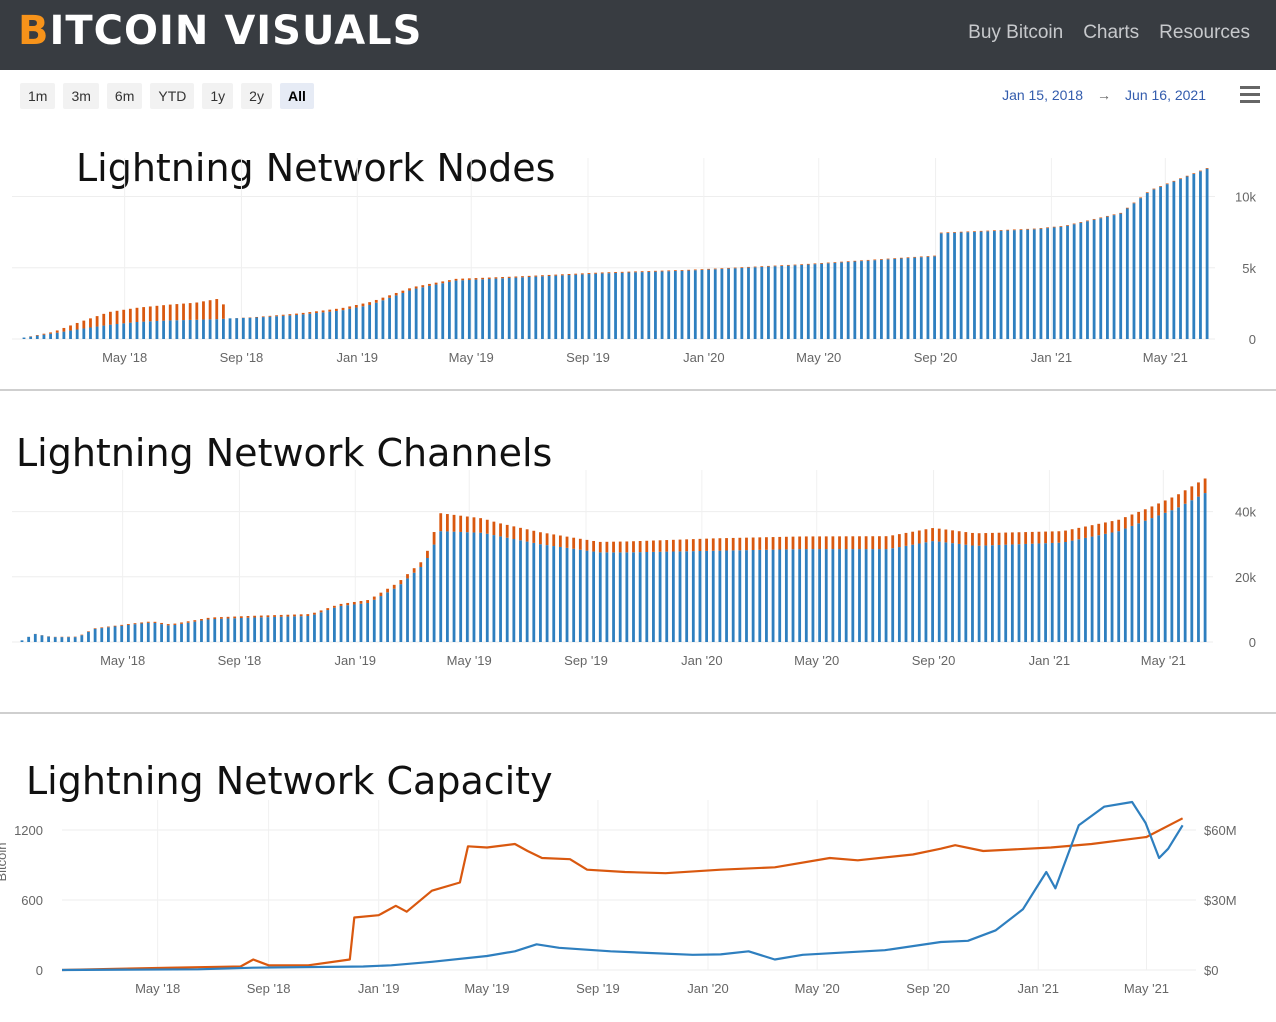 The image size is (1276, 1022). I want to click on range-button-6m: 6m, so click(124, 96).